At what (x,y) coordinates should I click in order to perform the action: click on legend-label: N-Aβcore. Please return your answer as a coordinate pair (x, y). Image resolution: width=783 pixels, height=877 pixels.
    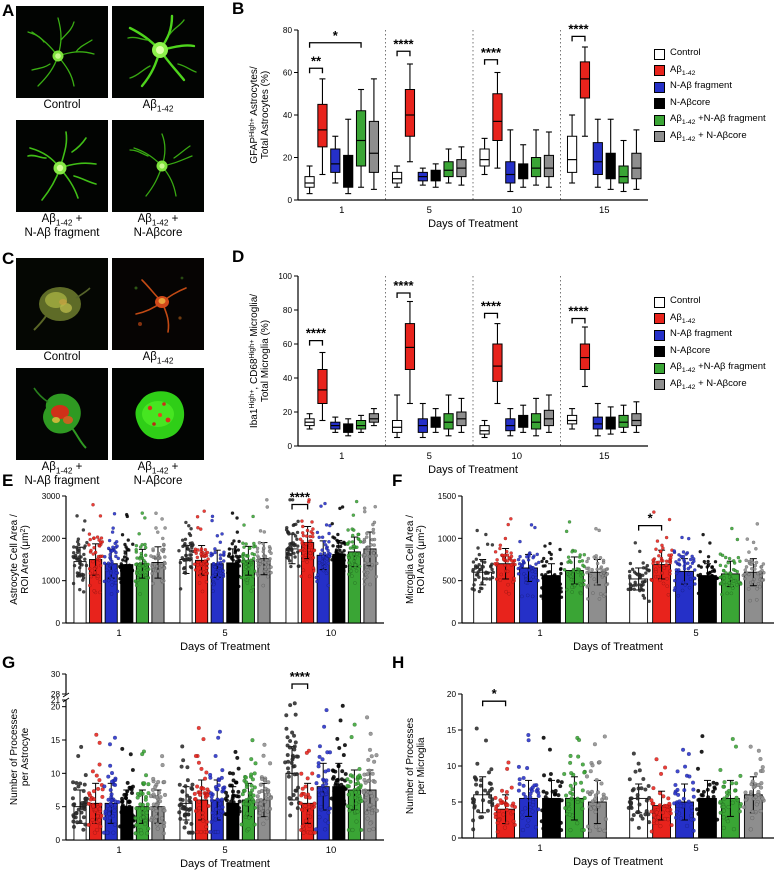
    Looking at the image, I should click on (690, 350).